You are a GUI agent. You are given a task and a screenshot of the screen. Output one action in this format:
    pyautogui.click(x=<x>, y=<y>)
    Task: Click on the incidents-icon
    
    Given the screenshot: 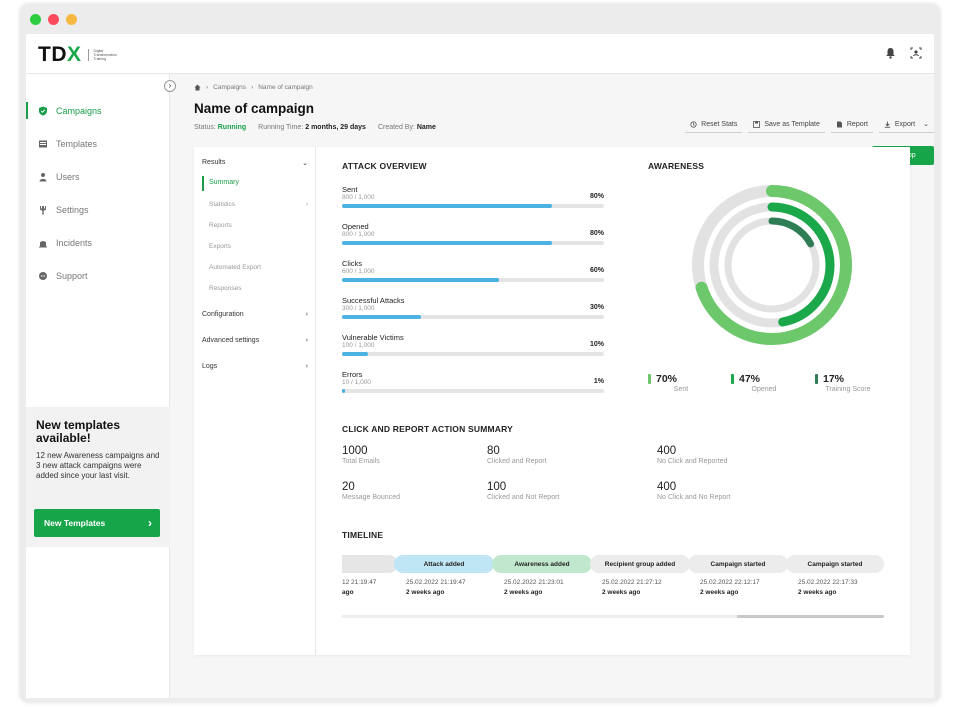 What is the action you would take?
    pyautogui.click(x=43, y=243)
    